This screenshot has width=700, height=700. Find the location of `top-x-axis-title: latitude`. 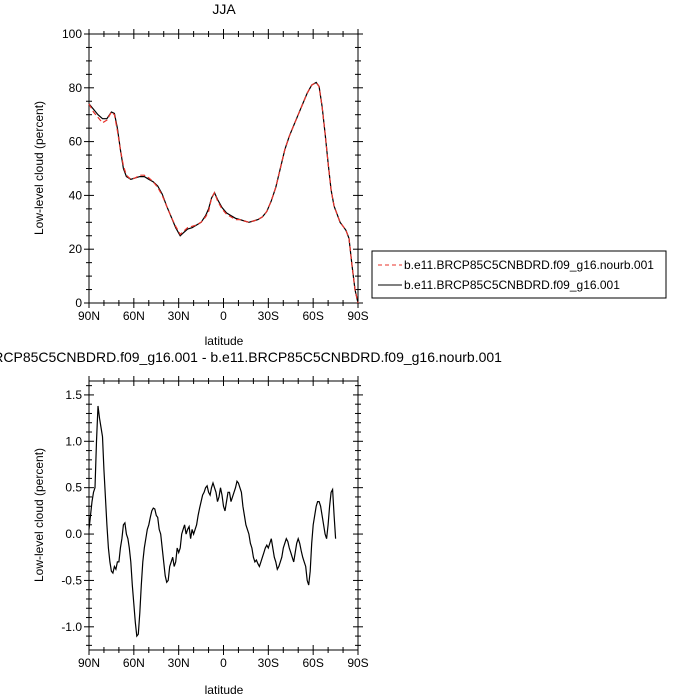

top-x-axis-title: latitude is located at coordinates (224, 341).